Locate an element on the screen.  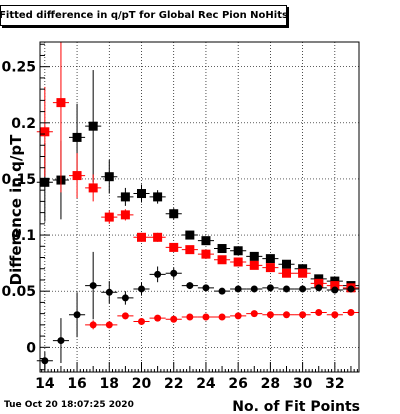
timestamp: Tue Oct 20 18:07:25 2020 is located at coordinates (69, 405).